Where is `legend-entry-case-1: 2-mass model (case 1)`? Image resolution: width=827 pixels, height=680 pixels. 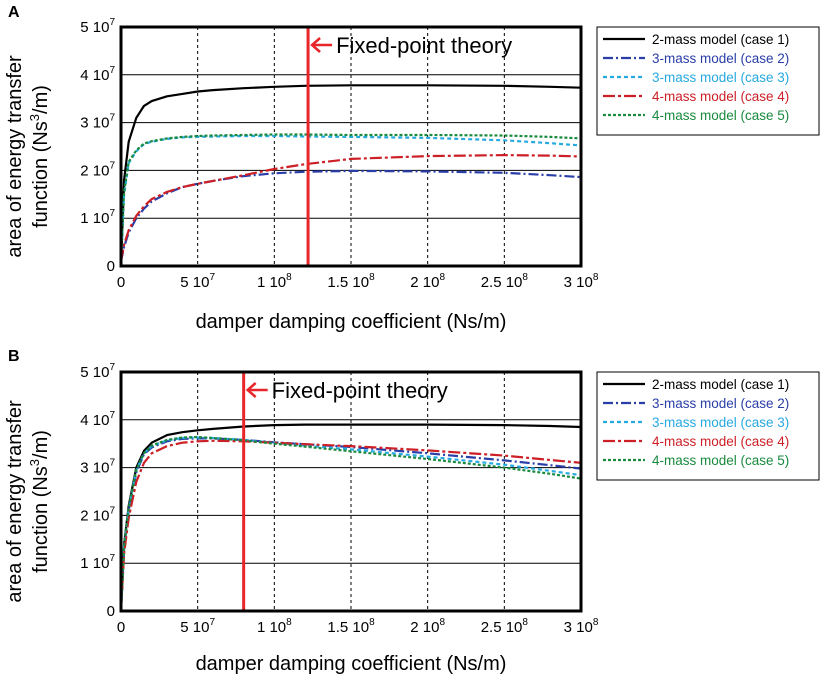
legend-entry-case-1: 2-mass model (case 1) is located at coordinates (720, 39).